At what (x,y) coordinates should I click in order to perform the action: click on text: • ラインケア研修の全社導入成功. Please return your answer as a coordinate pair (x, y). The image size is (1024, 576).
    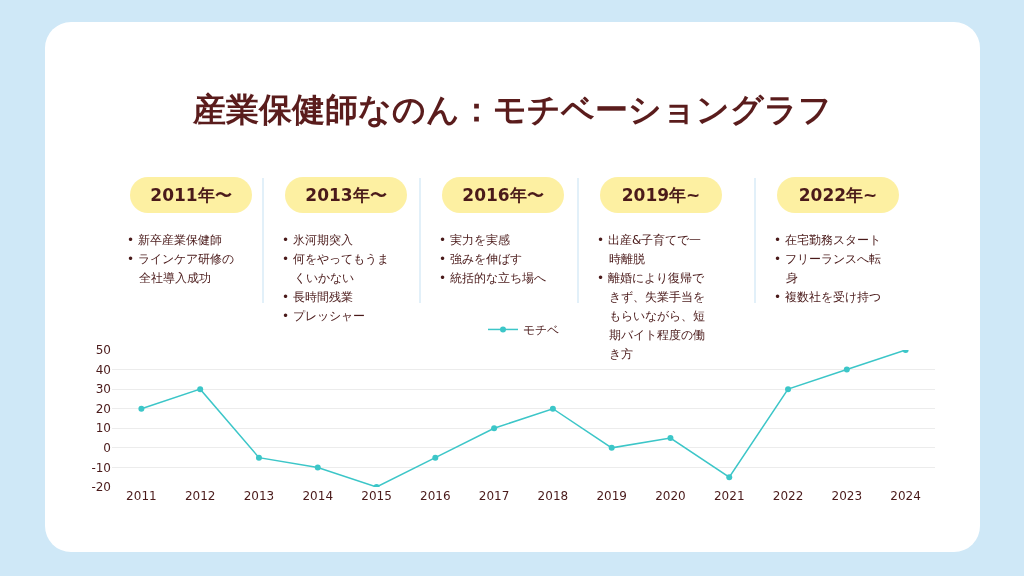
    Looking at the image, I should click on (181, 269).